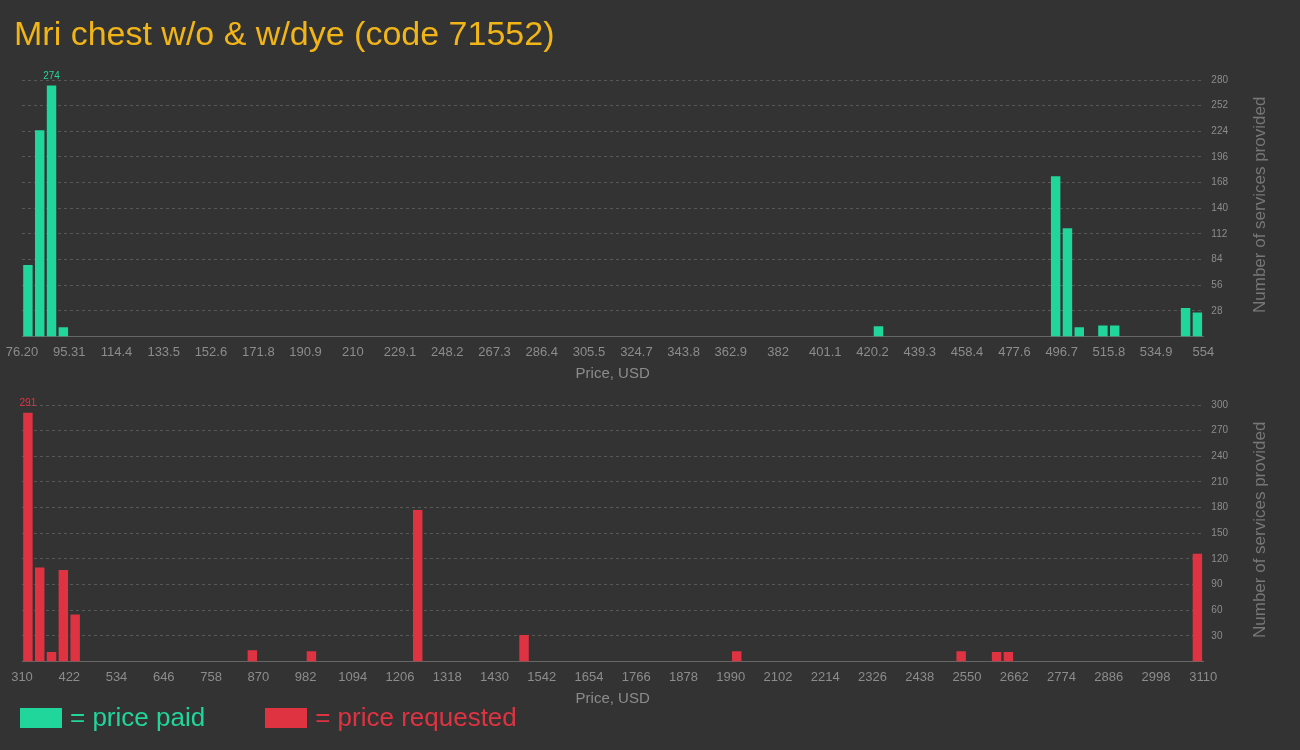 This screenshot has height=750, width=1300. I want to click on x-tick-label: 114.4, so click(116, 351).